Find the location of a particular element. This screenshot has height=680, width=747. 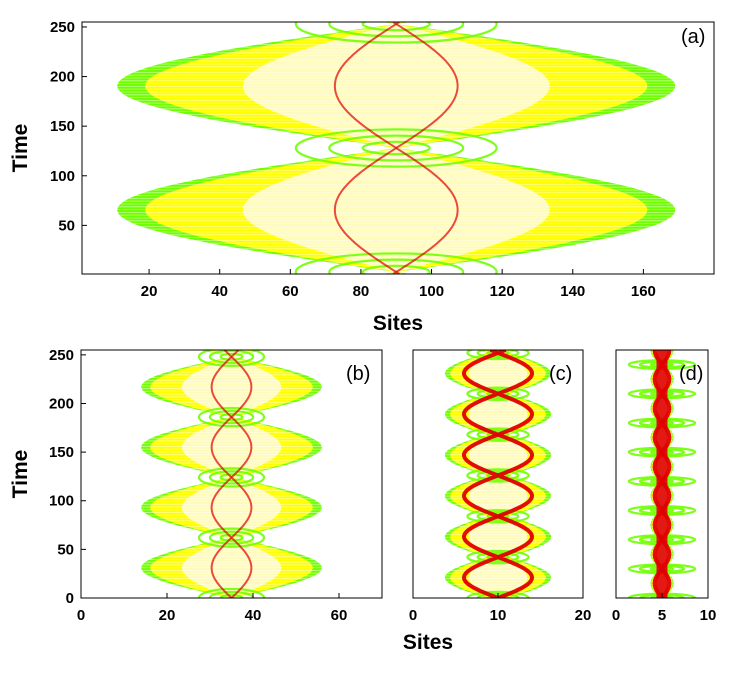

panel-a-ylabel: Time is located at coordinates (20, 148).